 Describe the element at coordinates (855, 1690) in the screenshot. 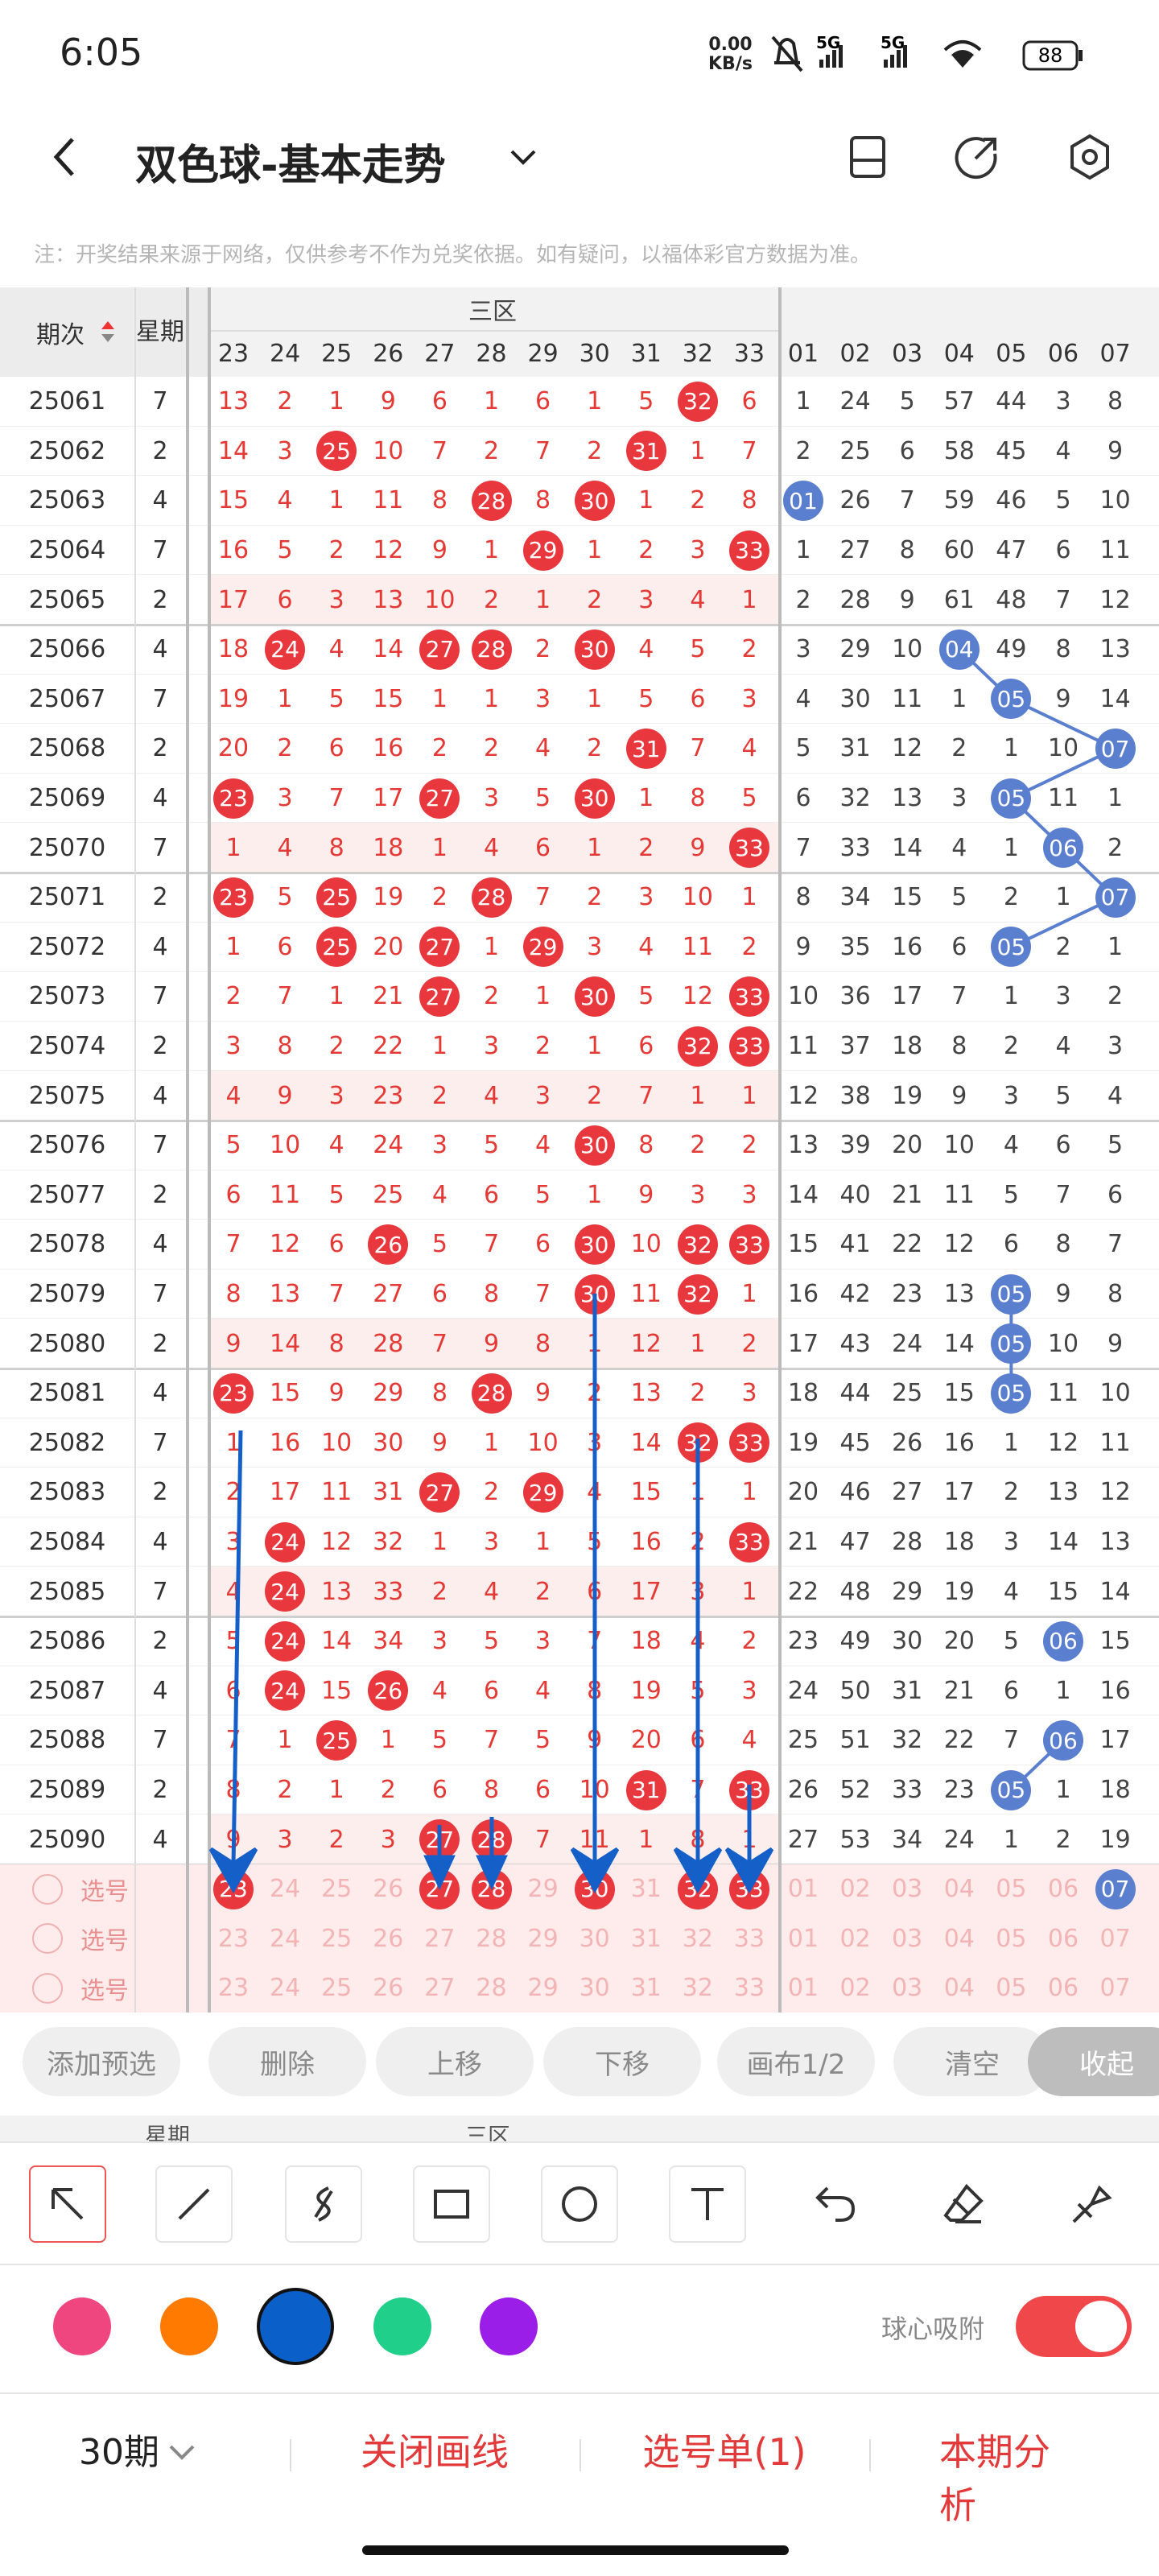

I see `blue-cell: 50` at that location.